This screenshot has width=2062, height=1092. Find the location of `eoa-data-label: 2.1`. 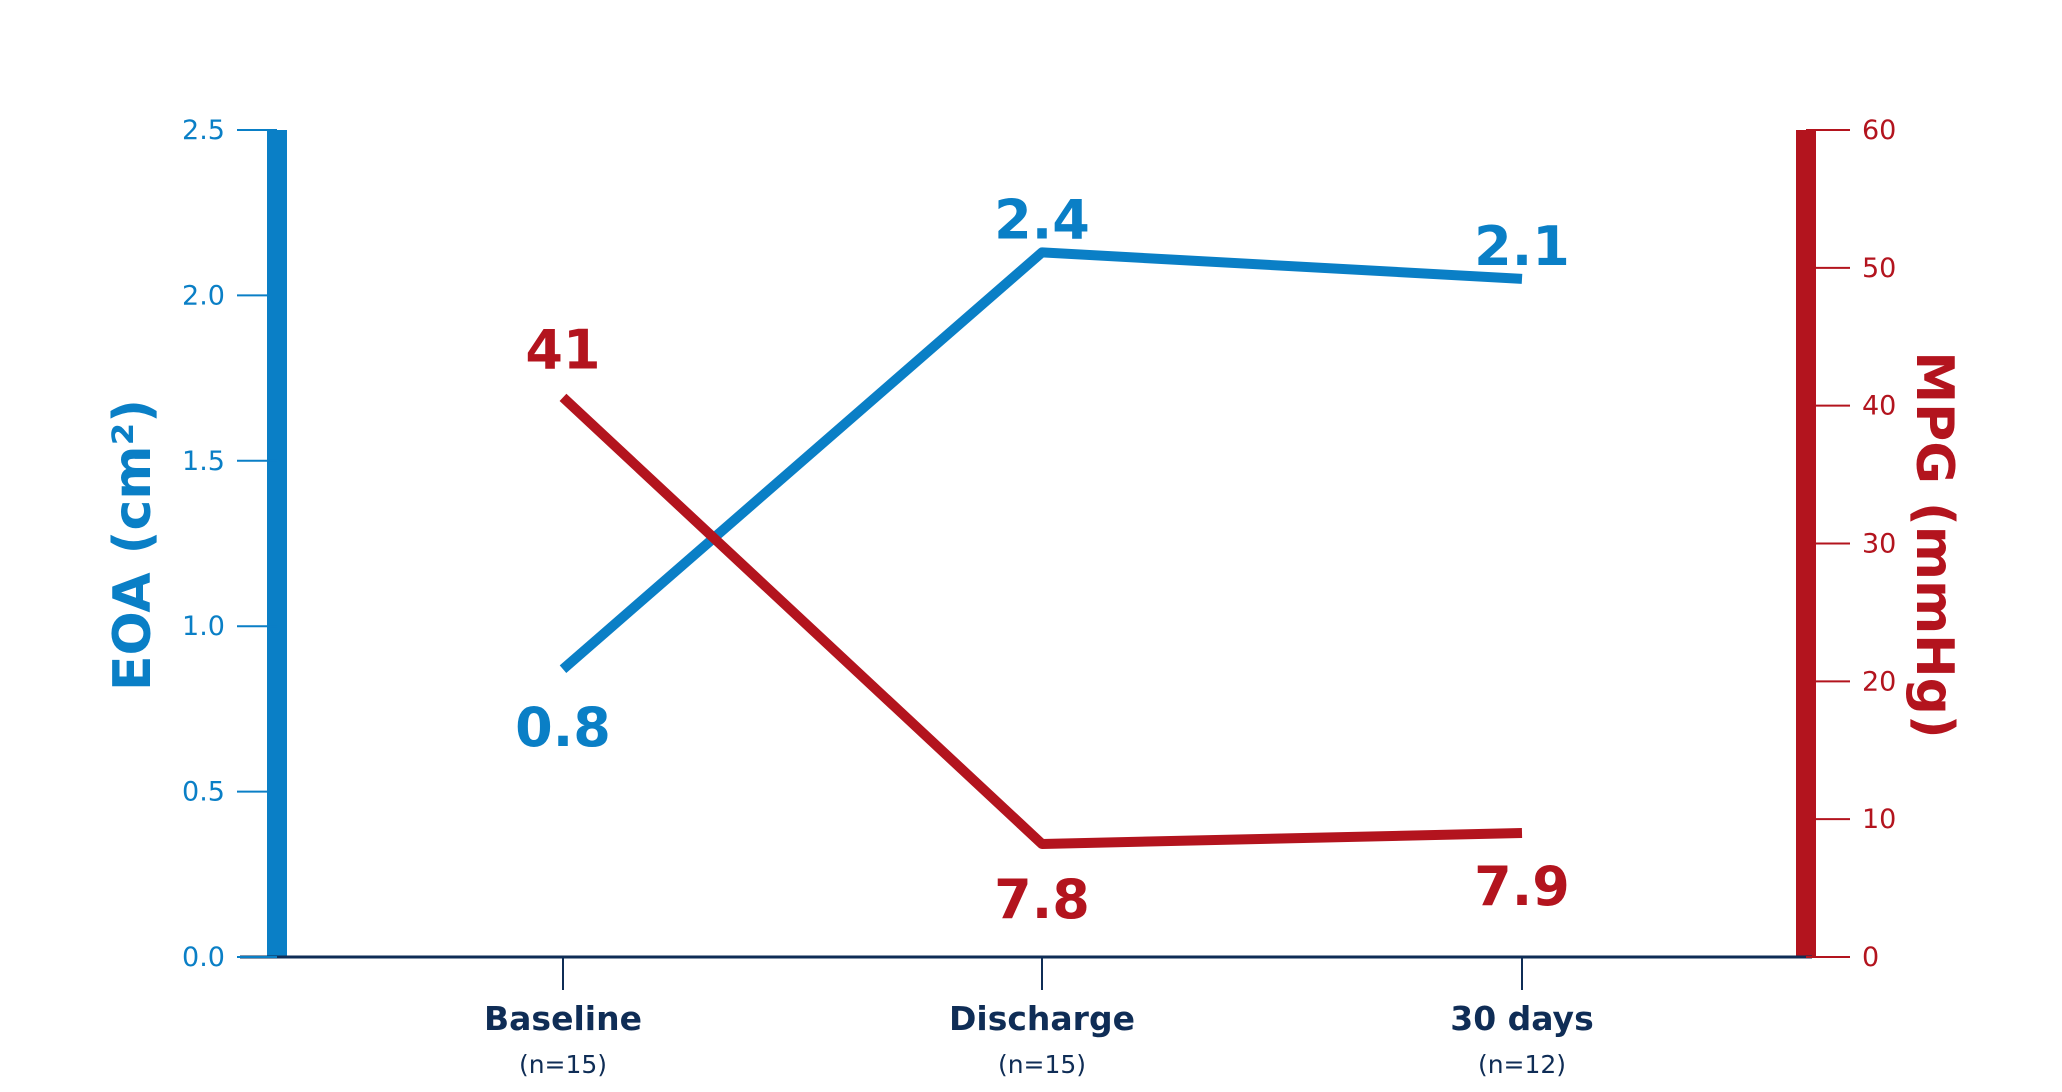

eoa-data-label: 2.1 is located at coordinates (1522, 246).